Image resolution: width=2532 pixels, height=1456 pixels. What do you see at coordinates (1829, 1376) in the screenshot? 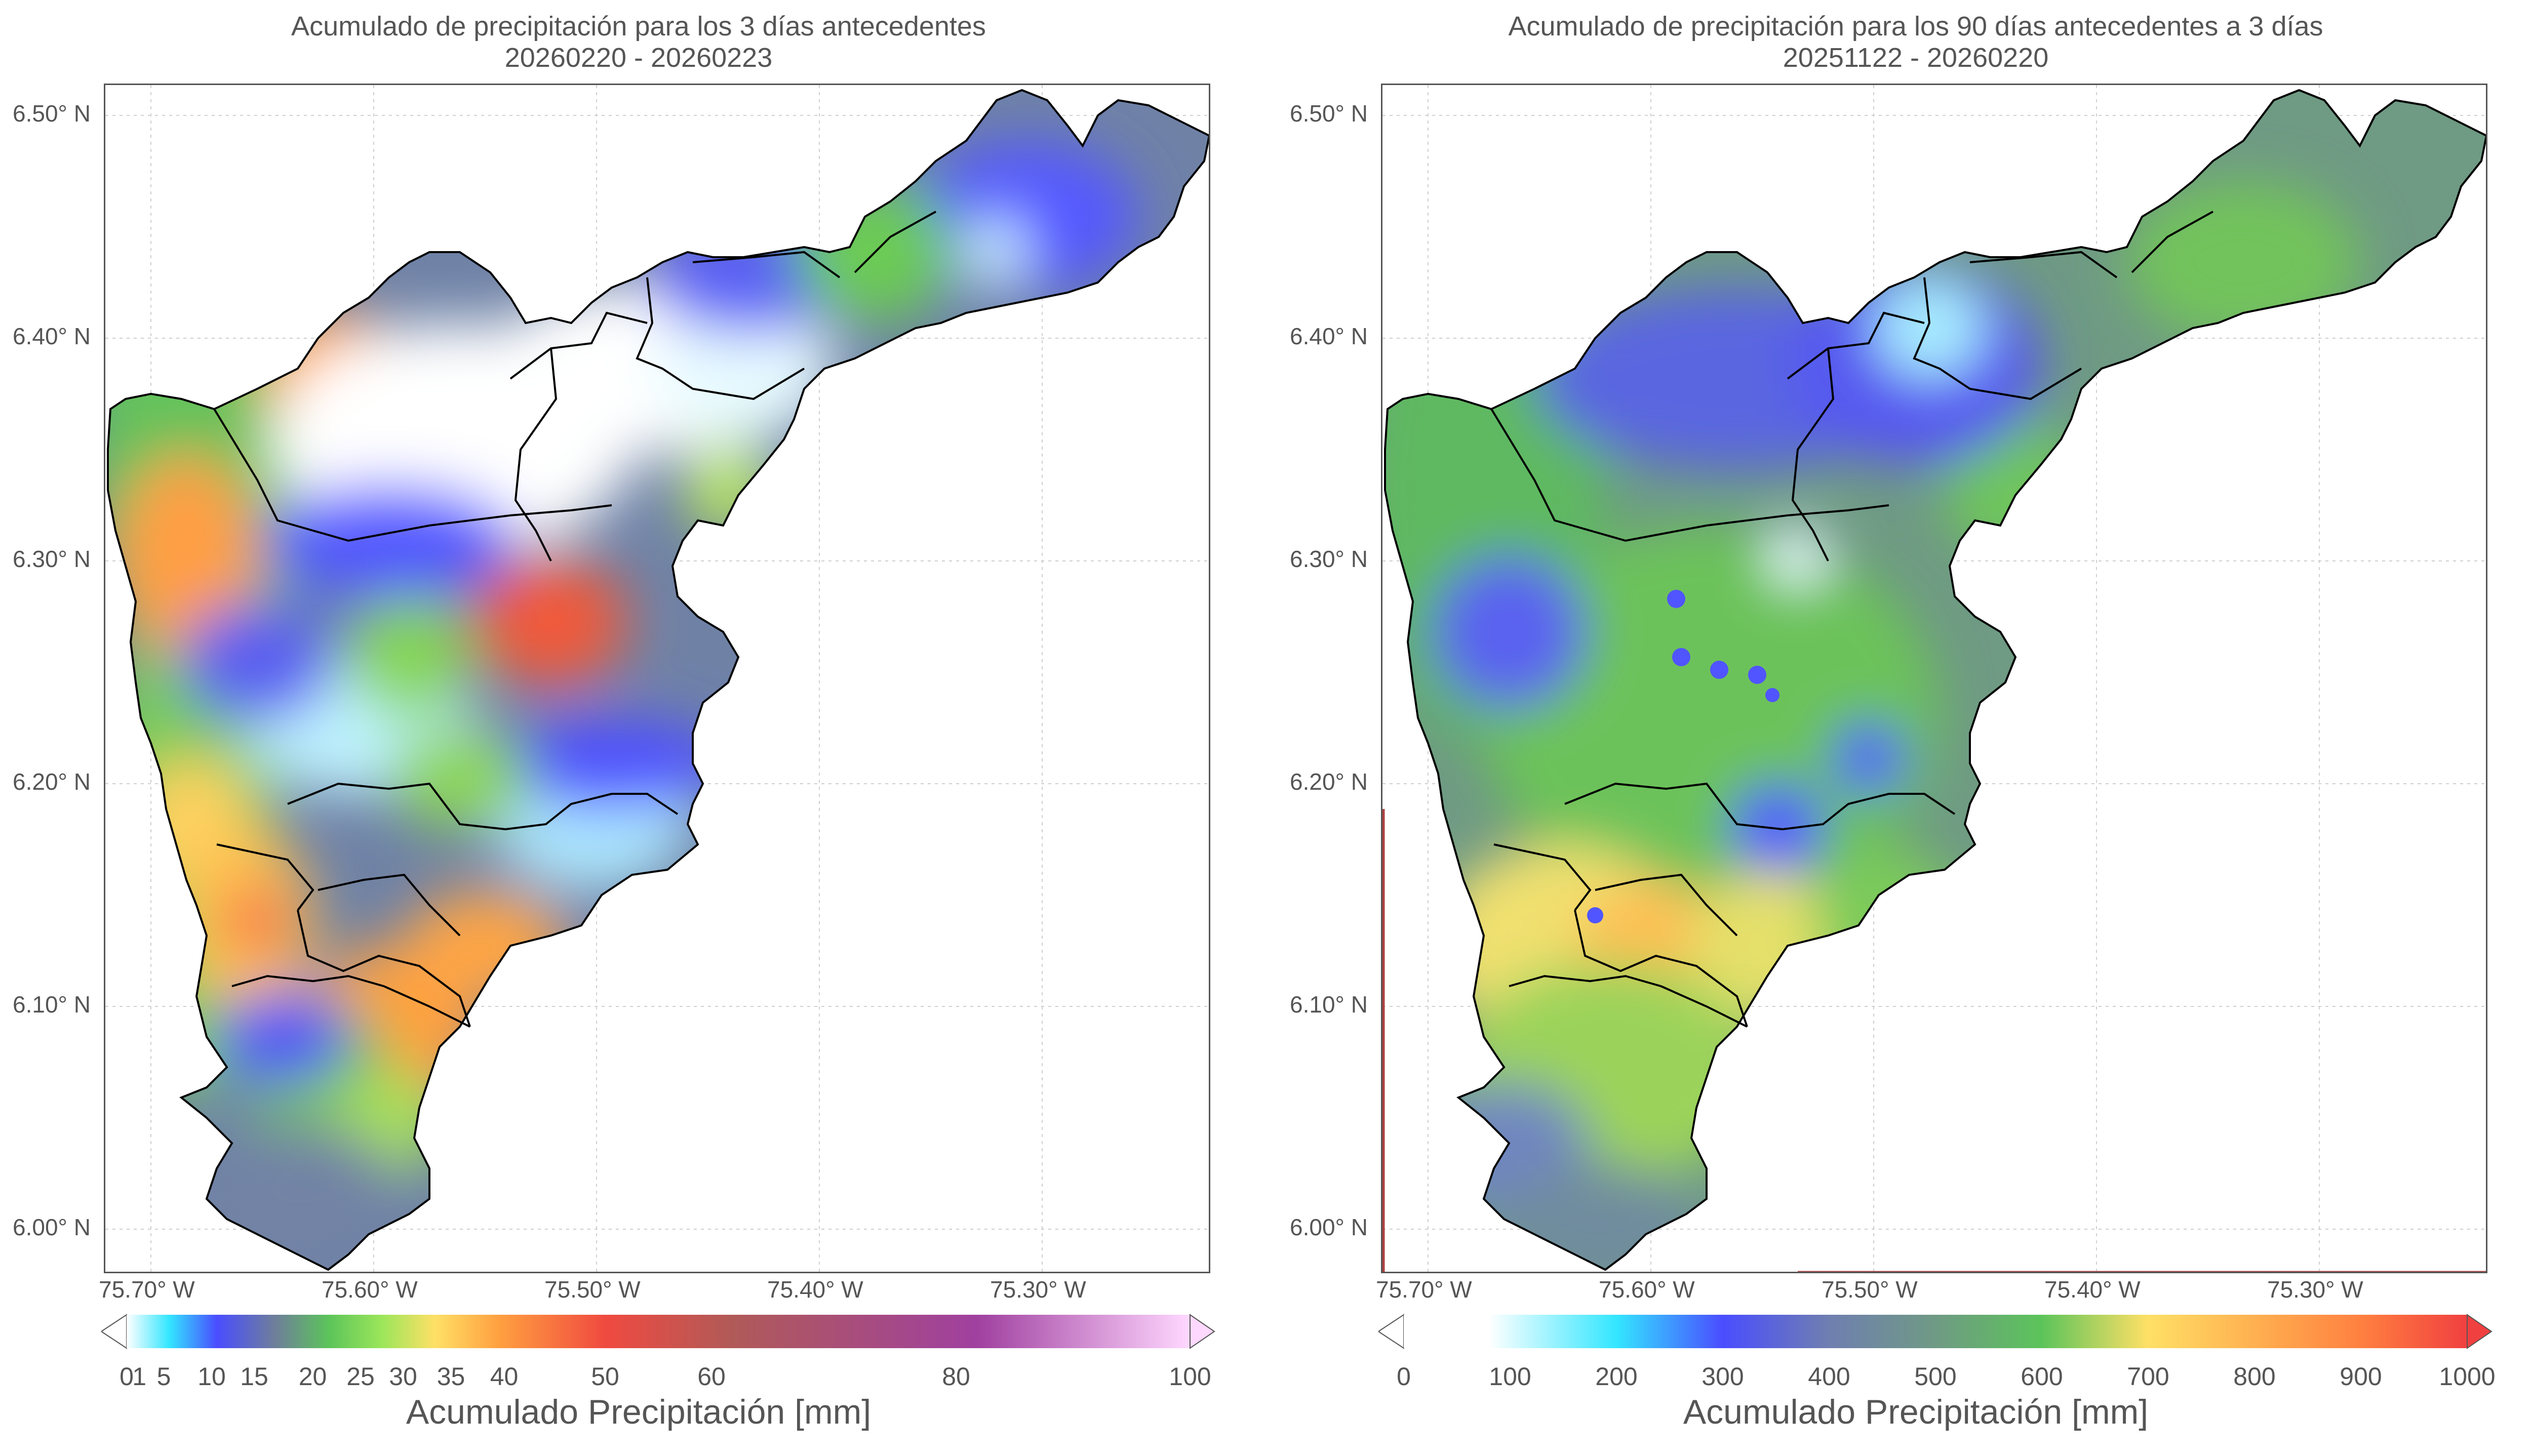
I see `colorbar-tick-label: 400` at bounding box center [1829, 1376].